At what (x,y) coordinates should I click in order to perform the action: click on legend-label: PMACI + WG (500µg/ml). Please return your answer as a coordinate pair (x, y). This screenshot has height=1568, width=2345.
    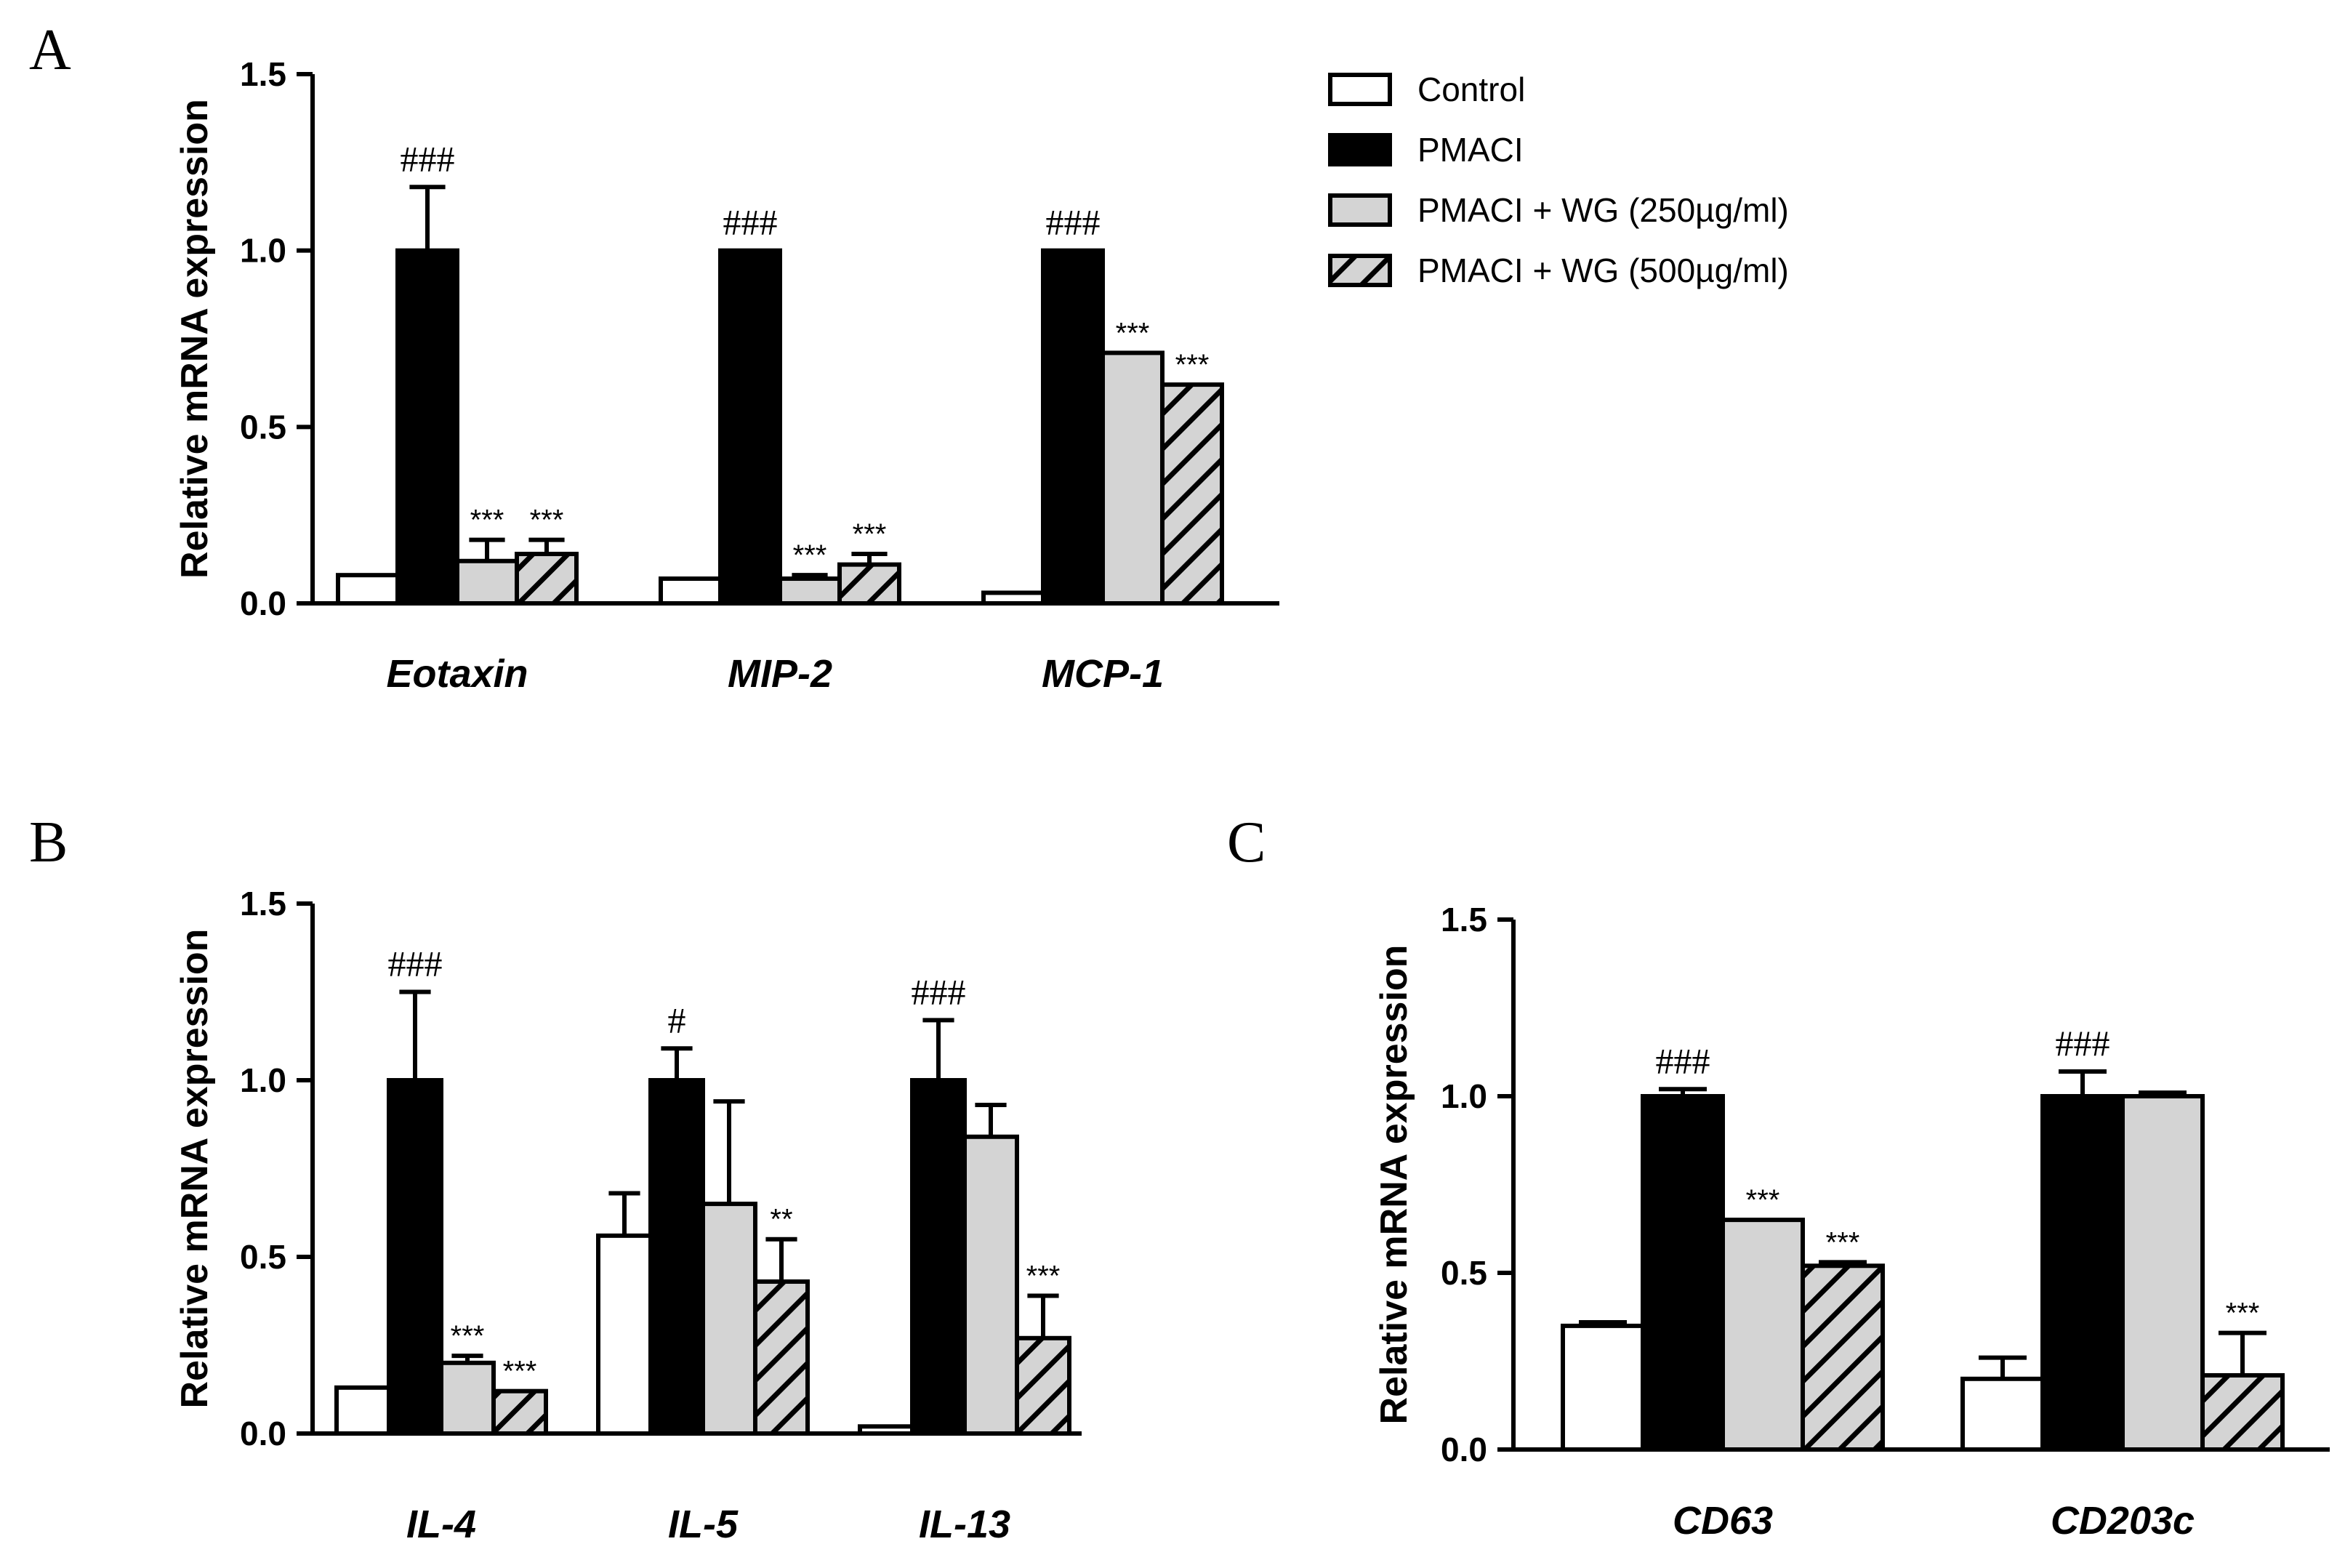
    Looking at the image, I should click on (1603, 270).